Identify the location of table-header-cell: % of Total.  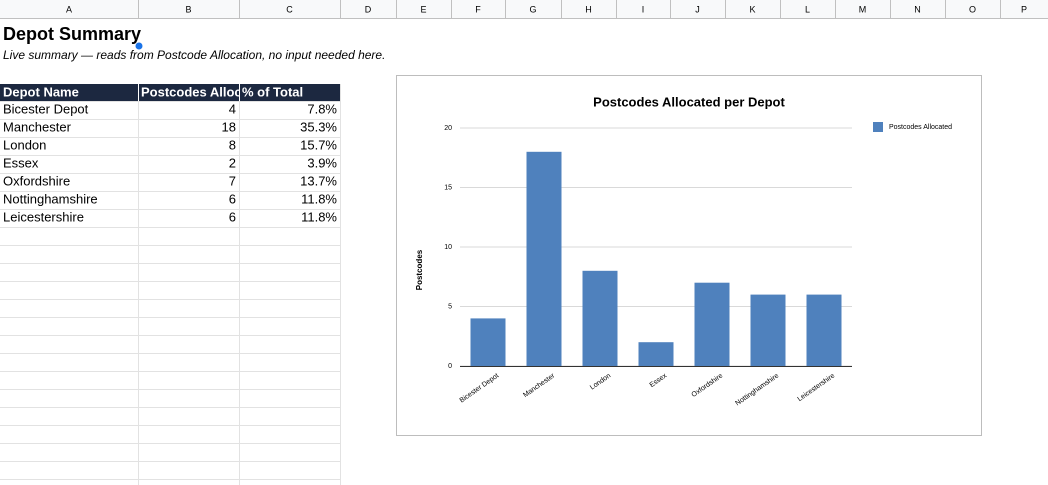
(272, 91).